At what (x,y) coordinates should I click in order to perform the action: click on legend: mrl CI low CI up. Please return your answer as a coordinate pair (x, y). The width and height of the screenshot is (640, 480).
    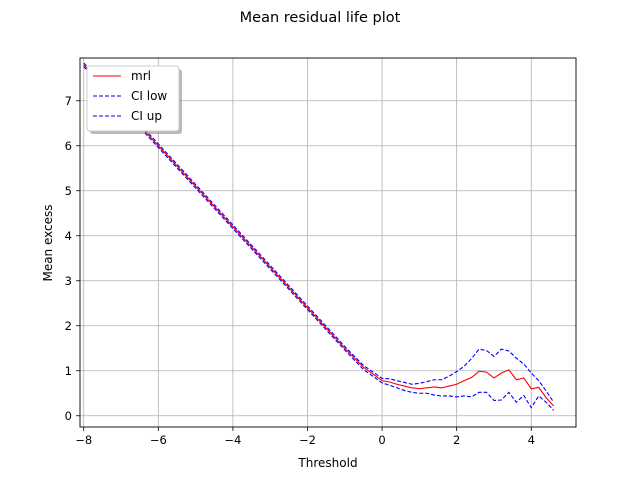
    Looking at the image, I should click on (134, 99).